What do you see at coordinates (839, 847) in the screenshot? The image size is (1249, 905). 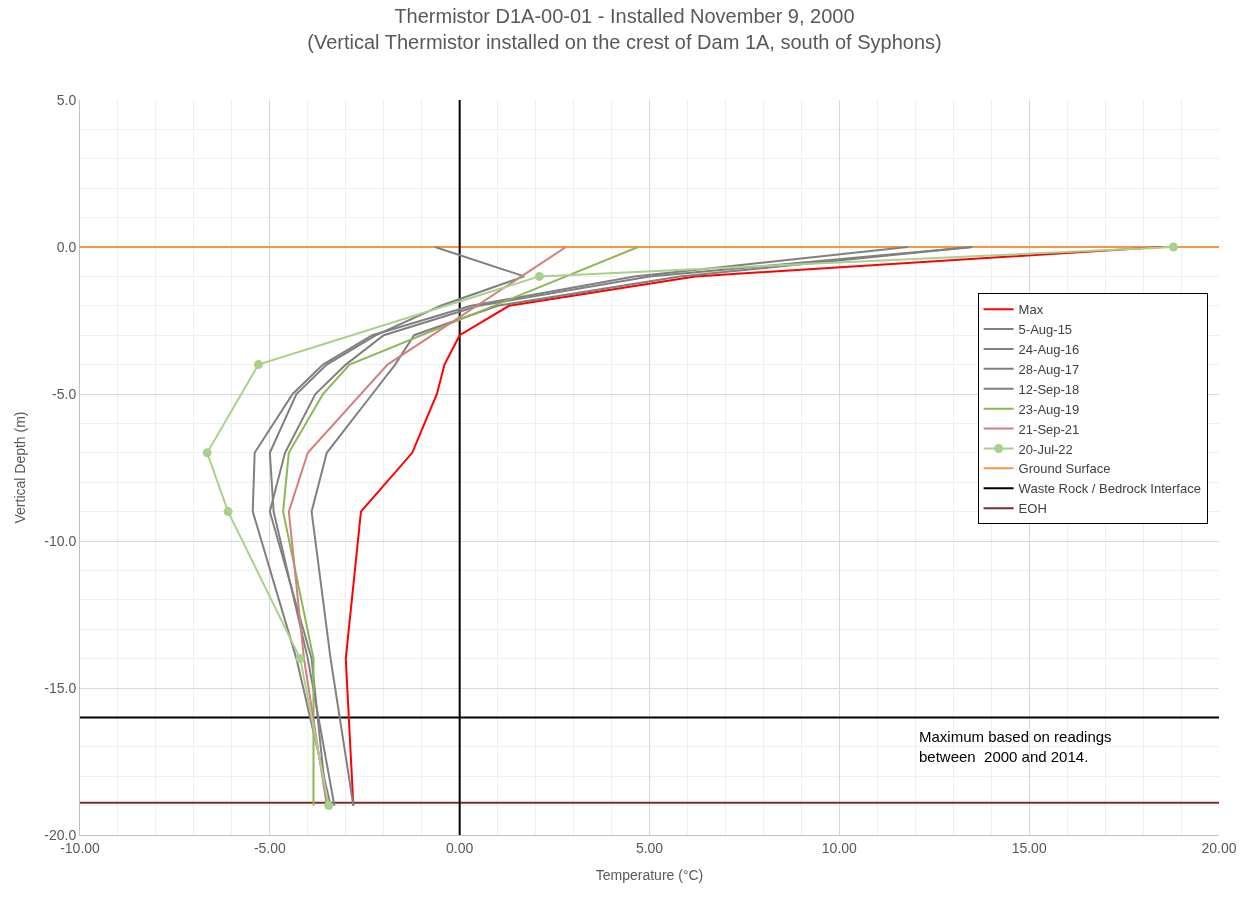 I see `x-tick-label: 10.00` at bounding box center [839, 847].